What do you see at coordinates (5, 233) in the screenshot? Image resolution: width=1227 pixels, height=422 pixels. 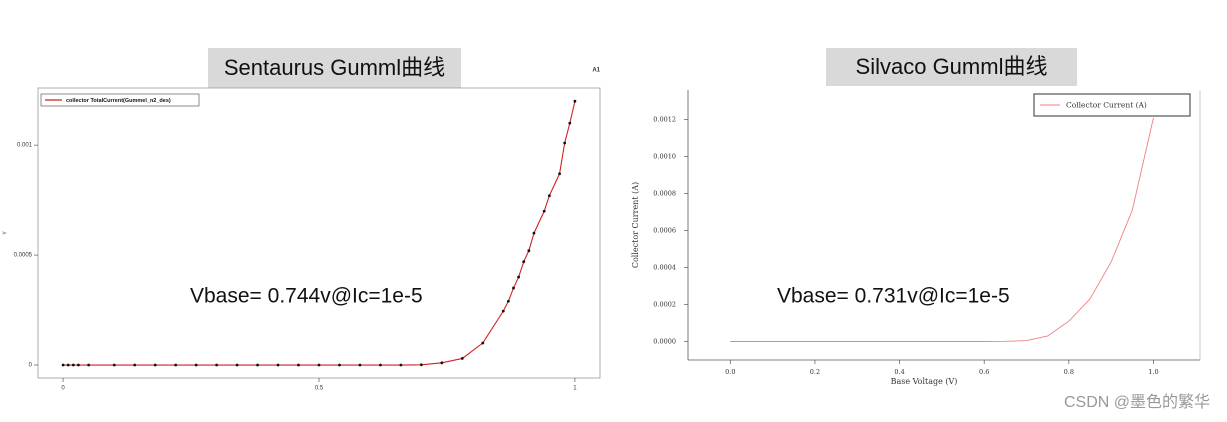 I see `y-axis-label: Y` at bounding box center [5, 233].